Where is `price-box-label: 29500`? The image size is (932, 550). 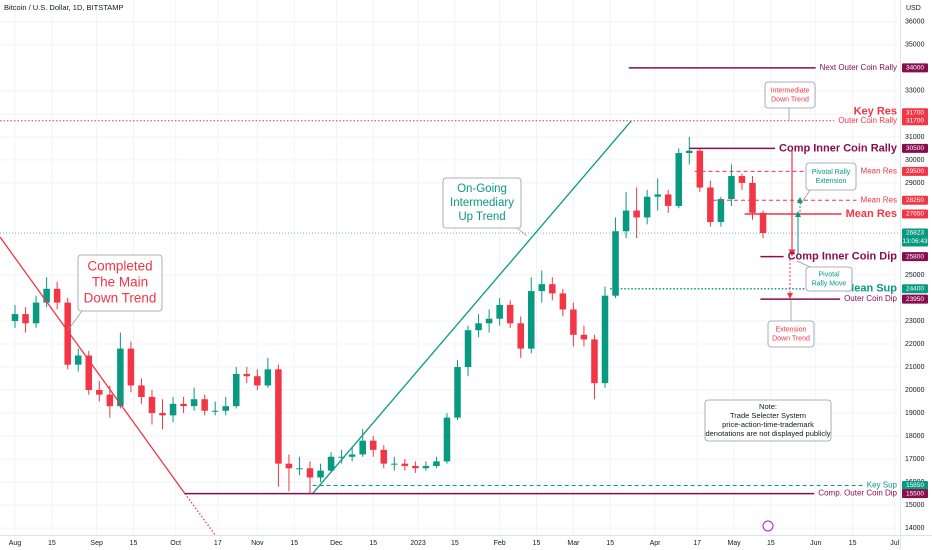 price-box-label: 29500 is located at coordinates (915, 171).